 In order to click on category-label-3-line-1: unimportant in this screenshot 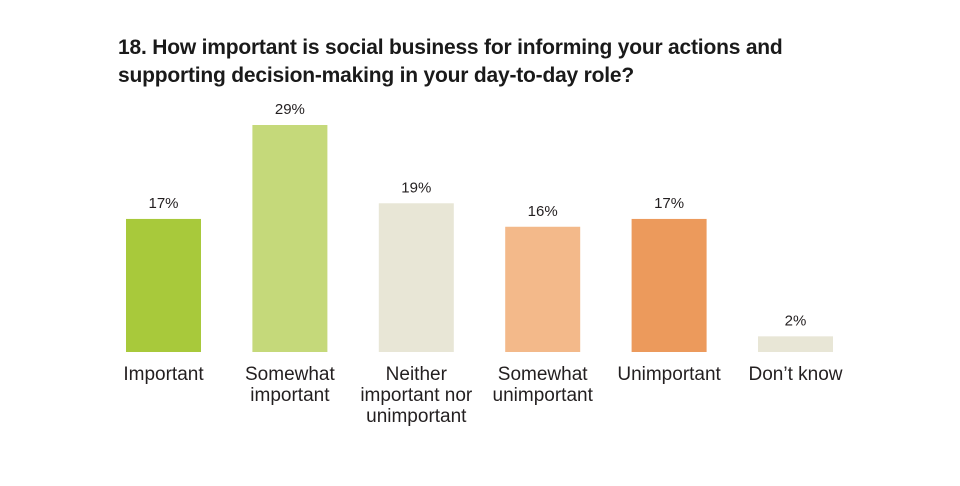, I will do `click(543, 395)`.